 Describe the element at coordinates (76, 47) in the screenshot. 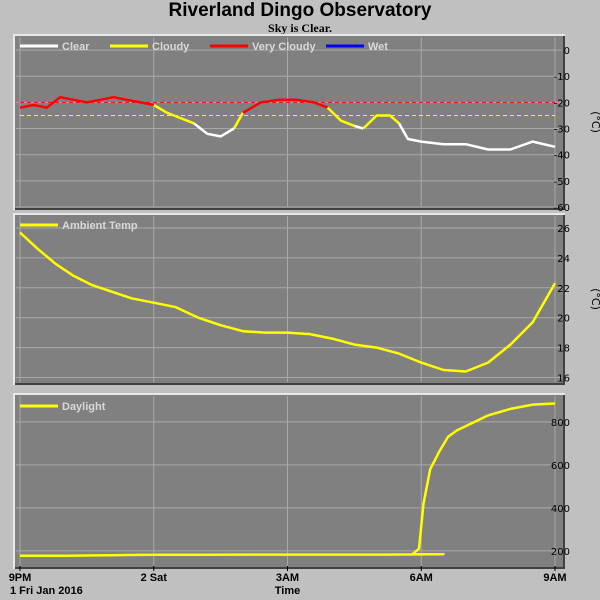

I see `legend-entry: Clear` at that location.